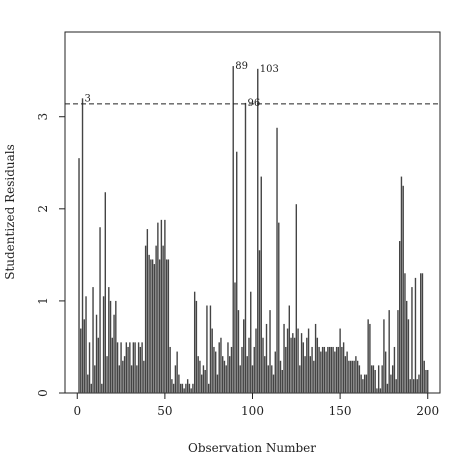 The width and height of the screenshot is (474, 474). I want to click on x-axis-label: Observation Number, so click(252, 448).